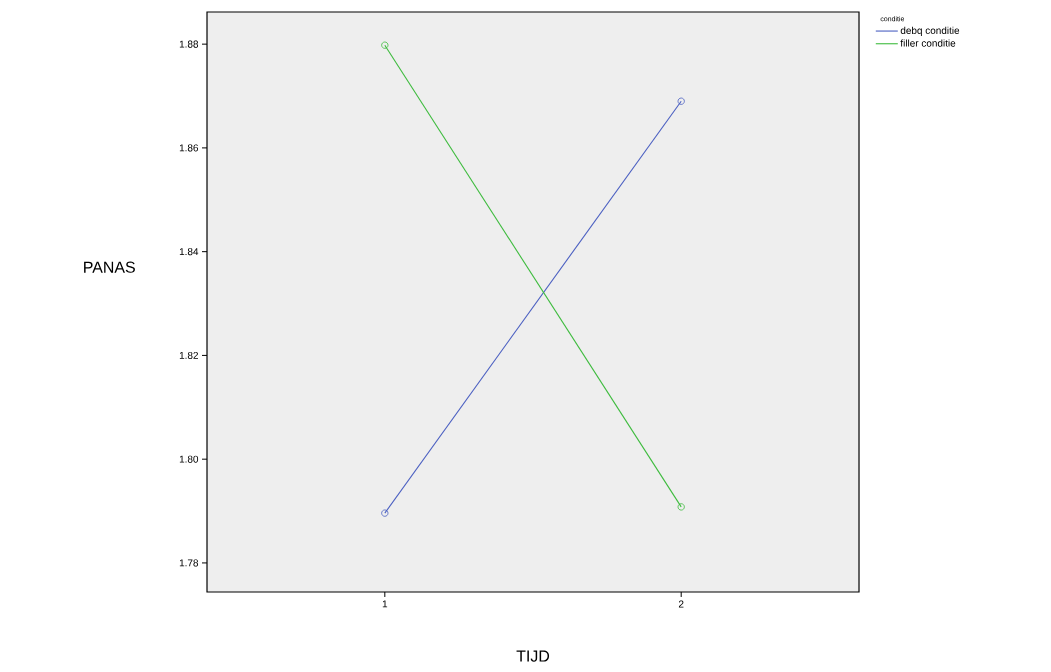 This screenshot has height=672, width=1051. I want to click on x-tick-label: 1, so click(385, 604).